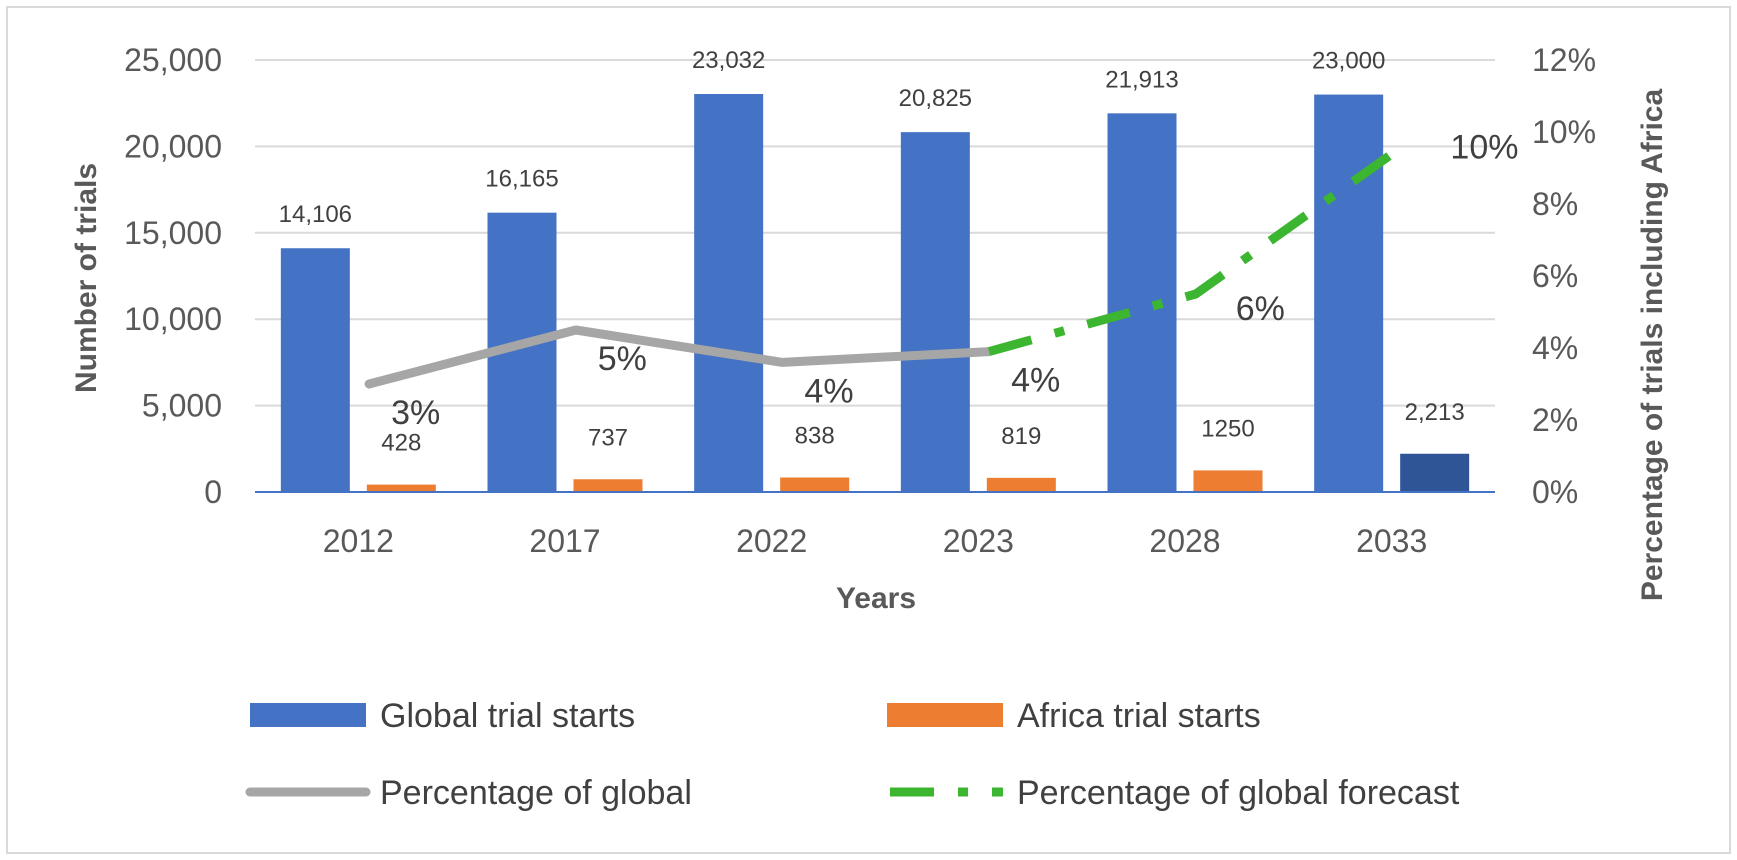 Image resolution: width=1737 pixels, height=860 pixels. Describe the element at coordinates (622, 359) in the screenshot. I see `data-label-percentage-of-global: 5%` at that location.